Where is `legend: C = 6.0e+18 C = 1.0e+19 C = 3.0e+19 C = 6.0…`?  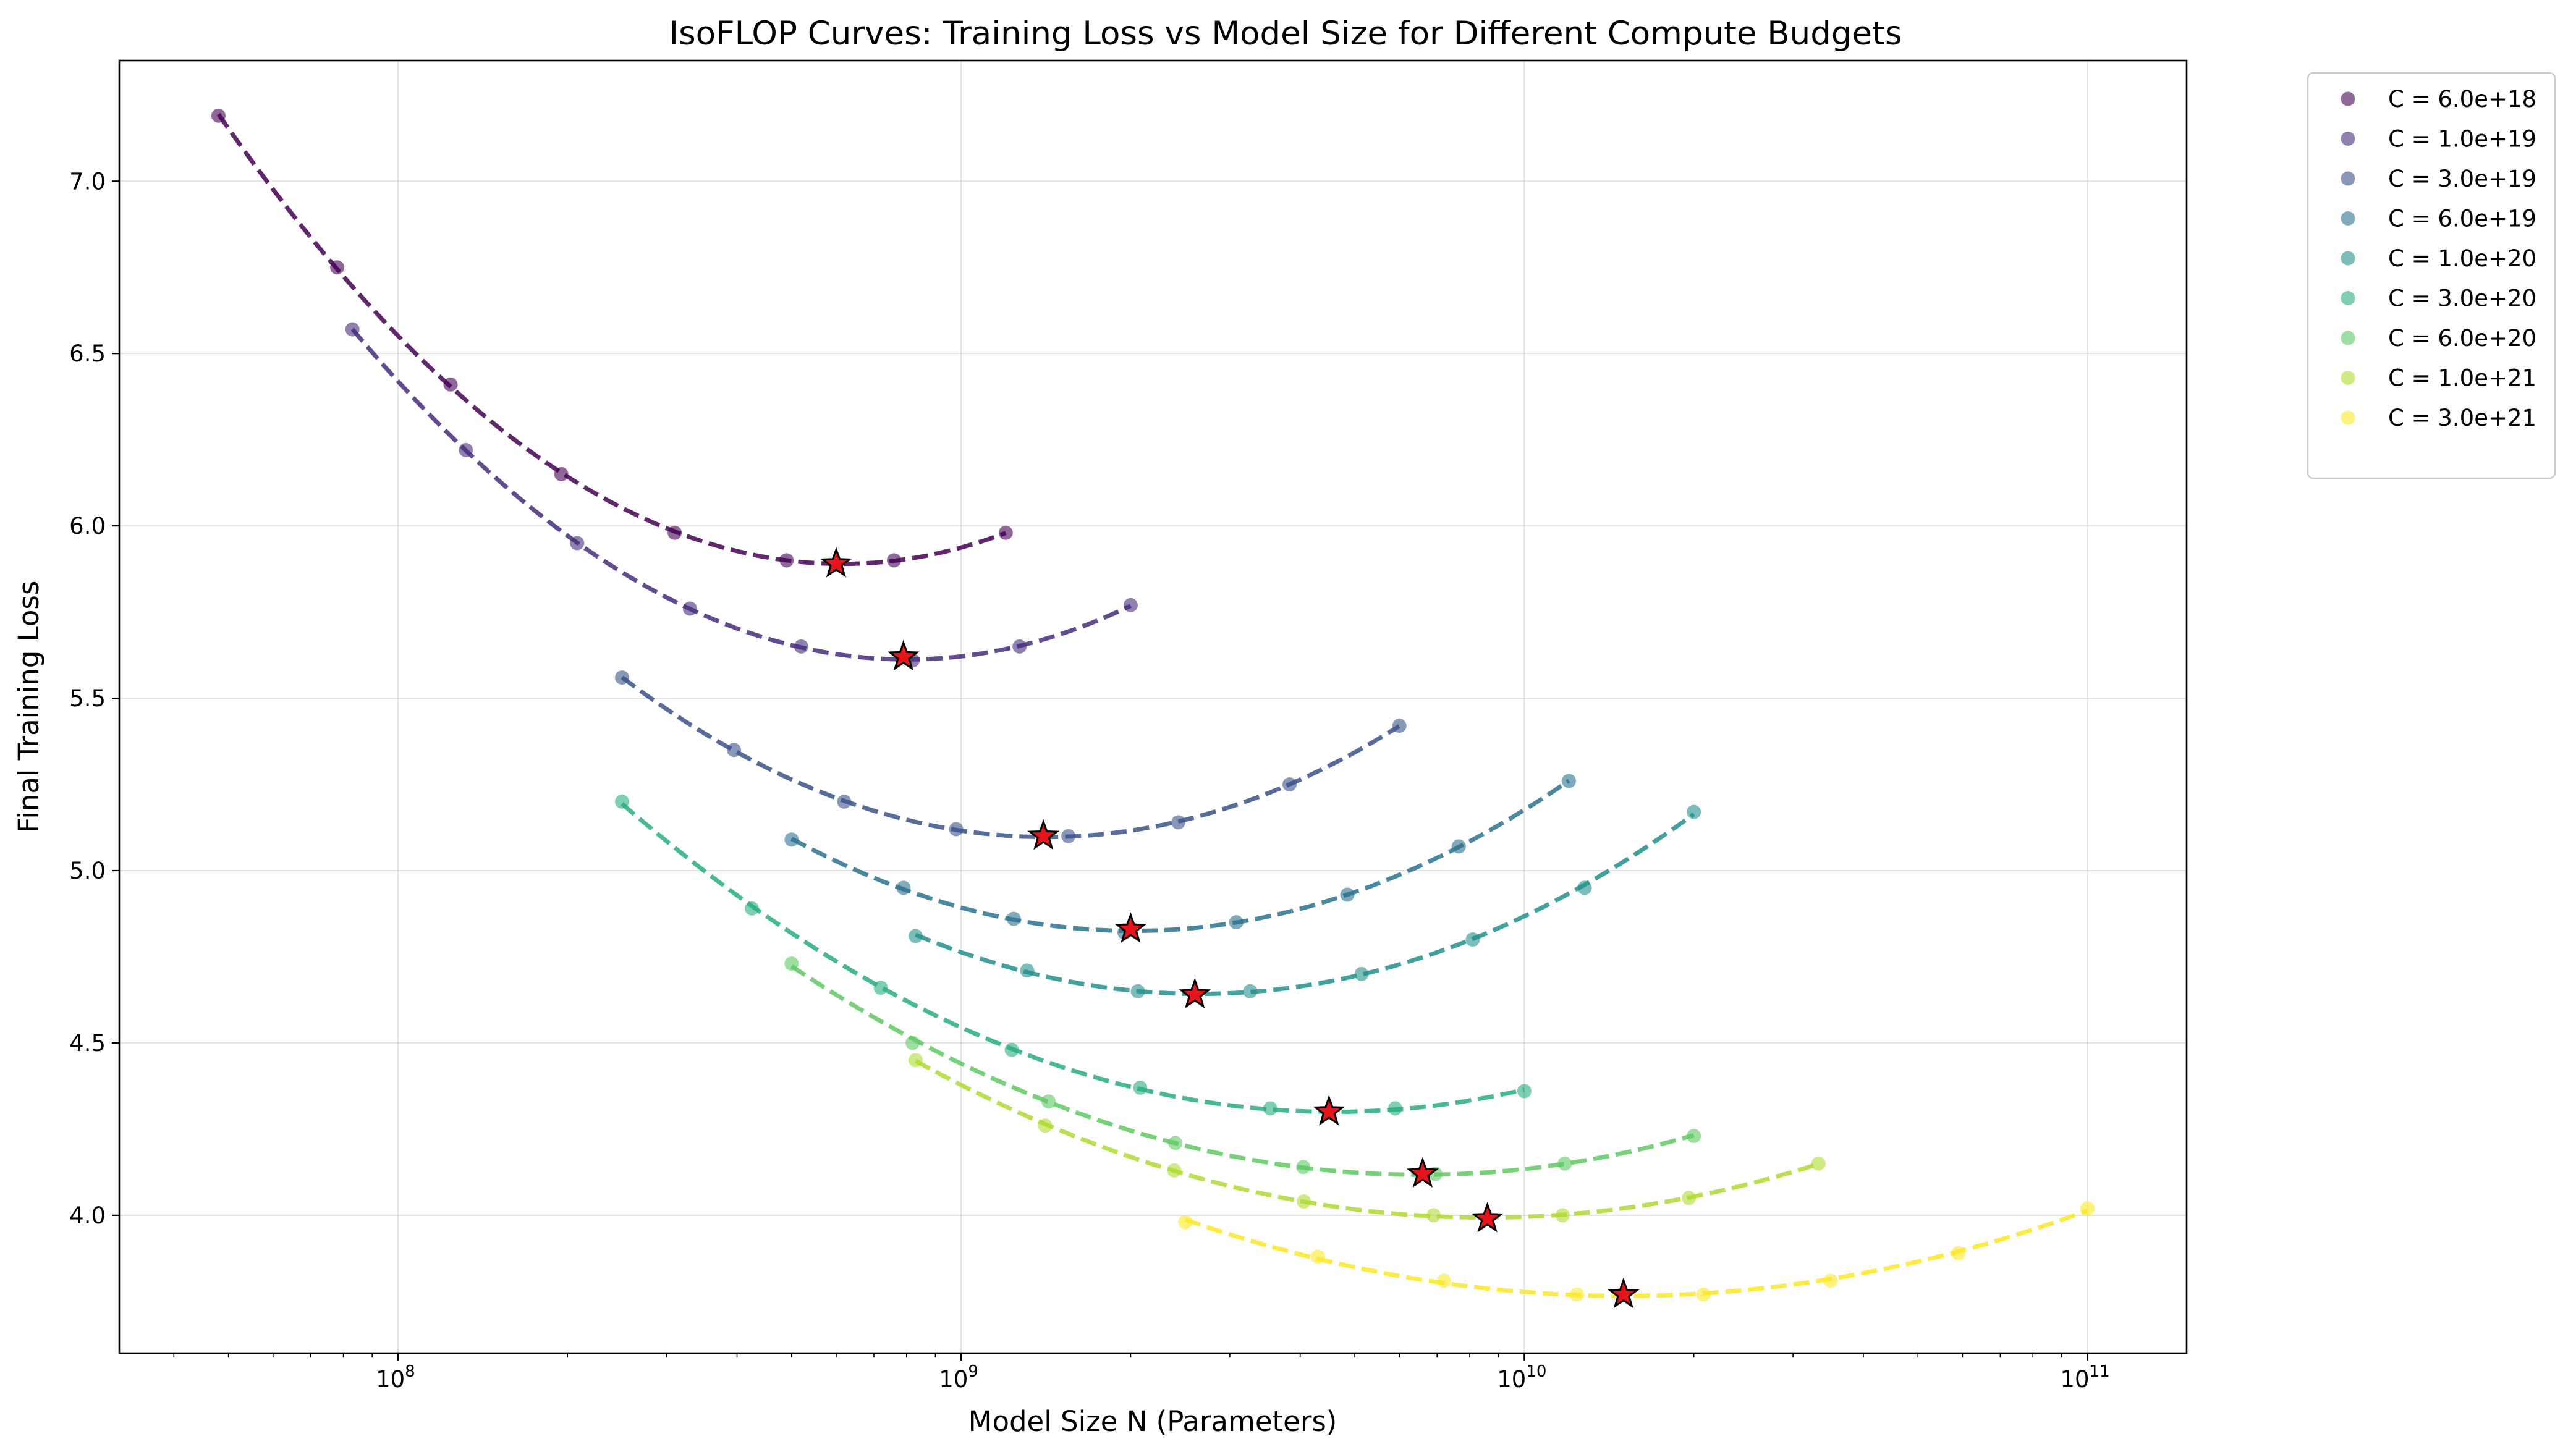 legend: C = 6.0e+18 C = 1.0e+19 C = 3.0e+19 C = 6.0… is located at coordinates (2431, 275).